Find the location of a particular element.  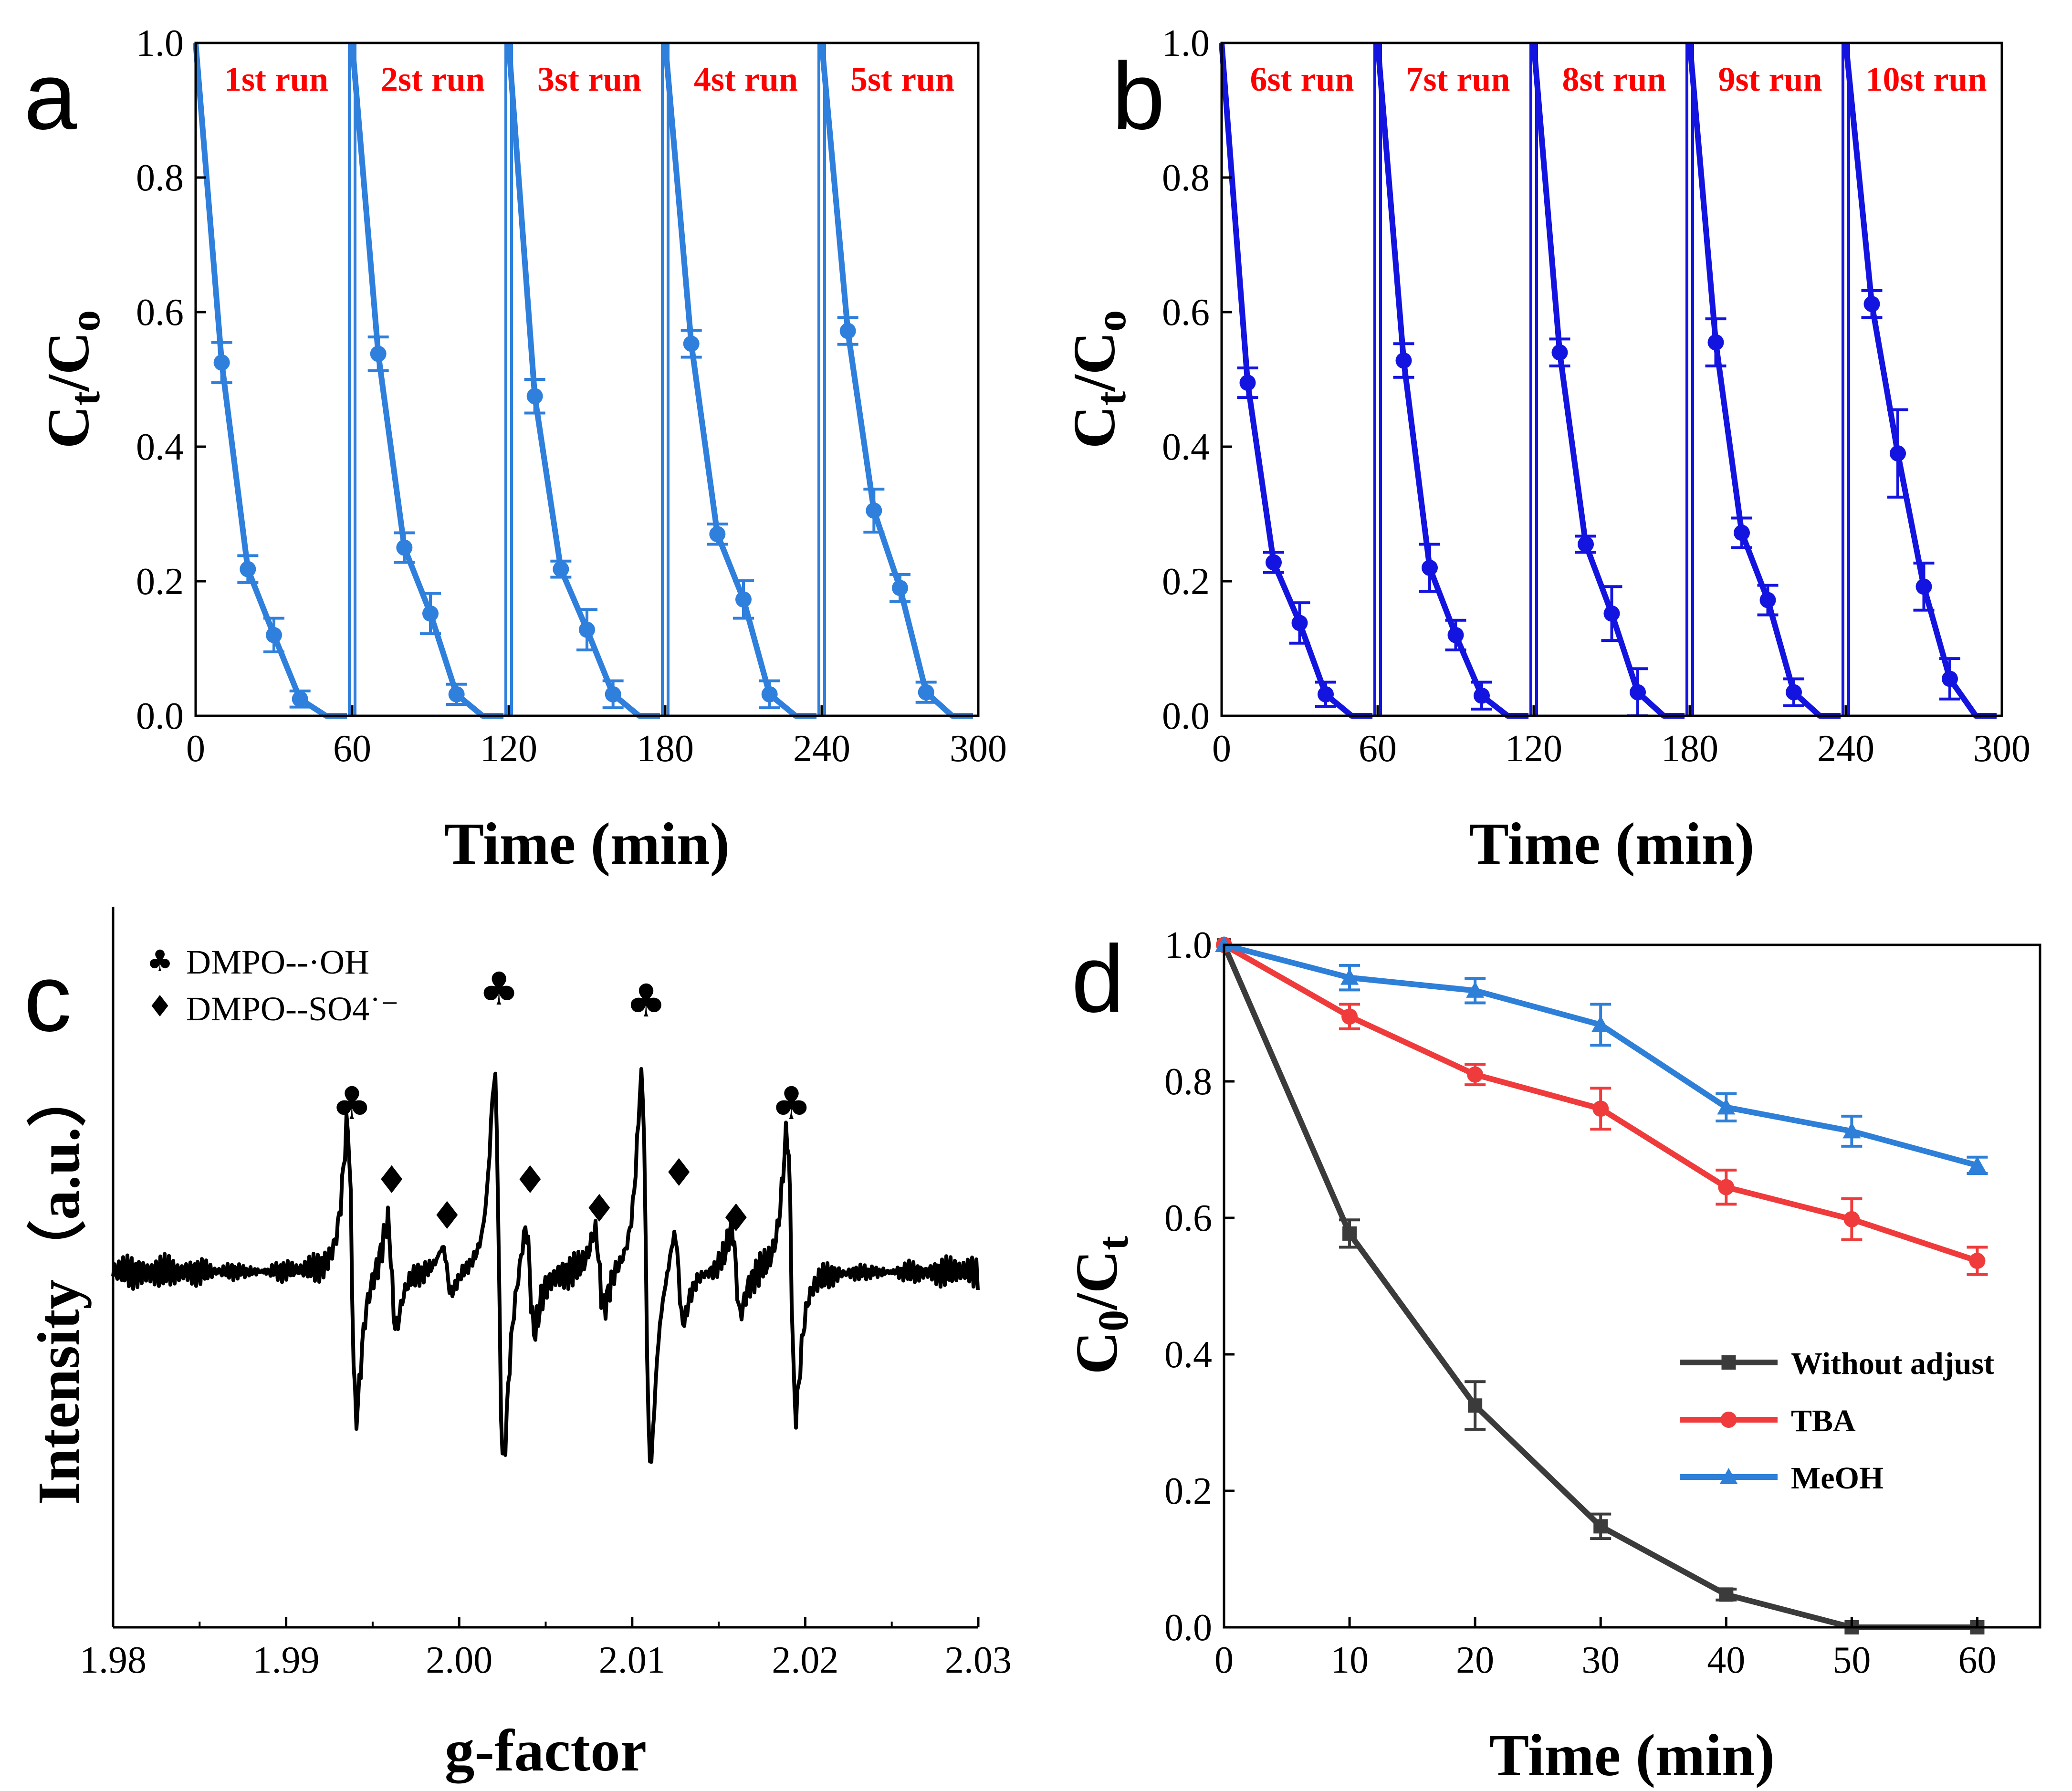

panel-b-ylabel: Ct/Co is located at coordinates (1098, 379).